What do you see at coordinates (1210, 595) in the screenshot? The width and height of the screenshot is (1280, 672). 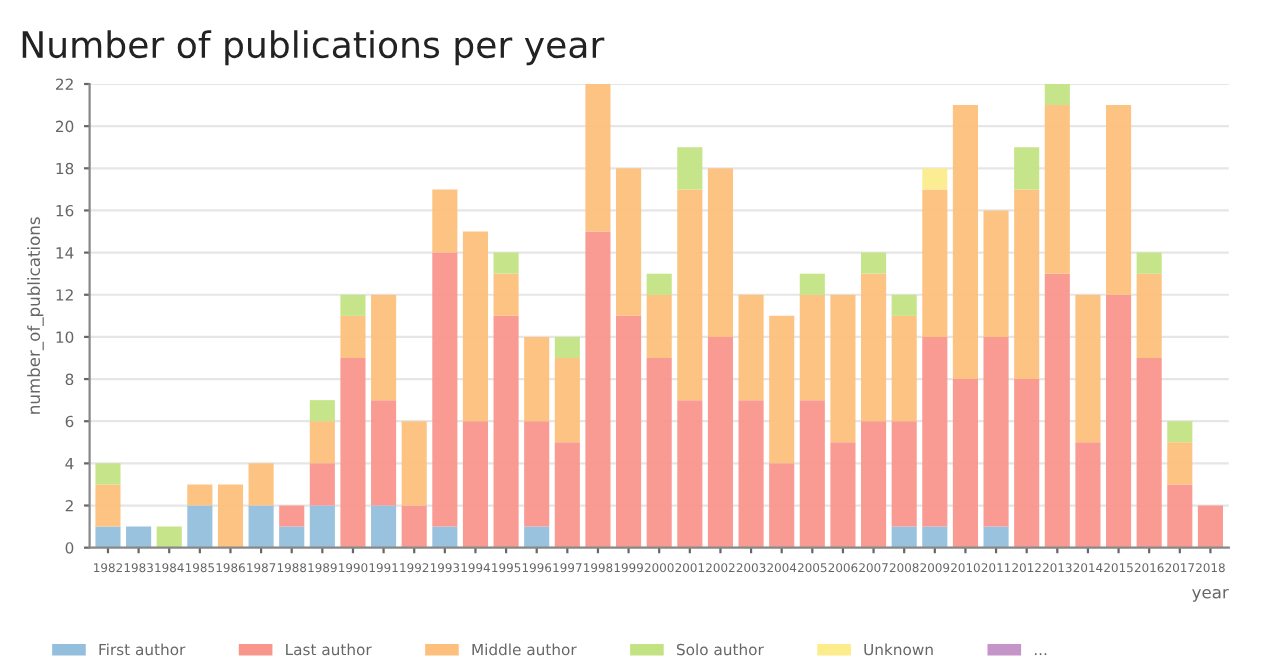 I see `x-axis-title: year` at bounding box center [1210, 595].